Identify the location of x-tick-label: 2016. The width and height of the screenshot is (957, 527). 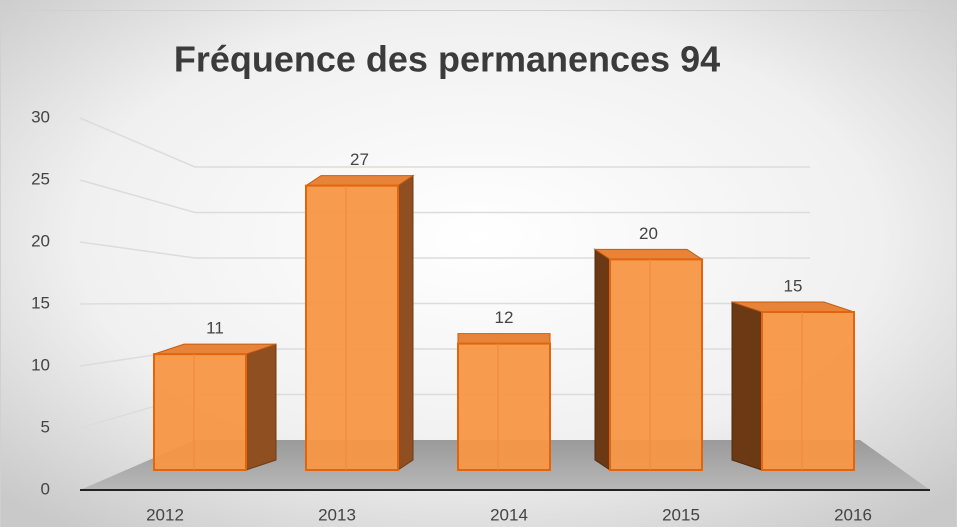
(853, 514).